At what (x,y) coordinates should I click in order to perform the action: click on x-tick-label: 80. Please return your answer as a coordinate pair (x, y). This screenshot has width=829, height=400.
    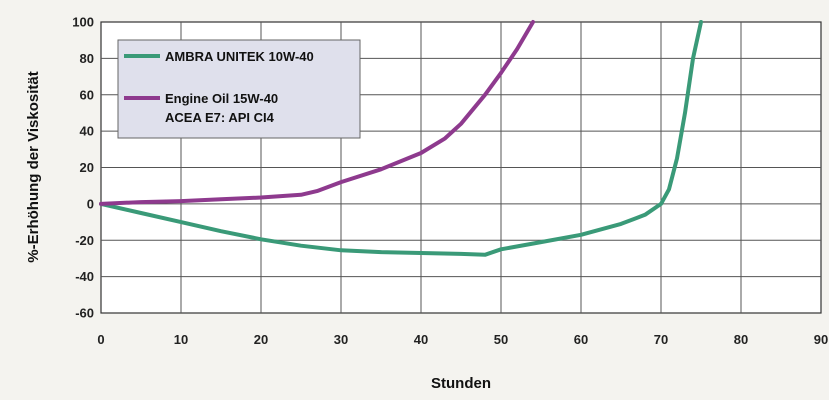
    Looking at the image, I should click on (741, 339).